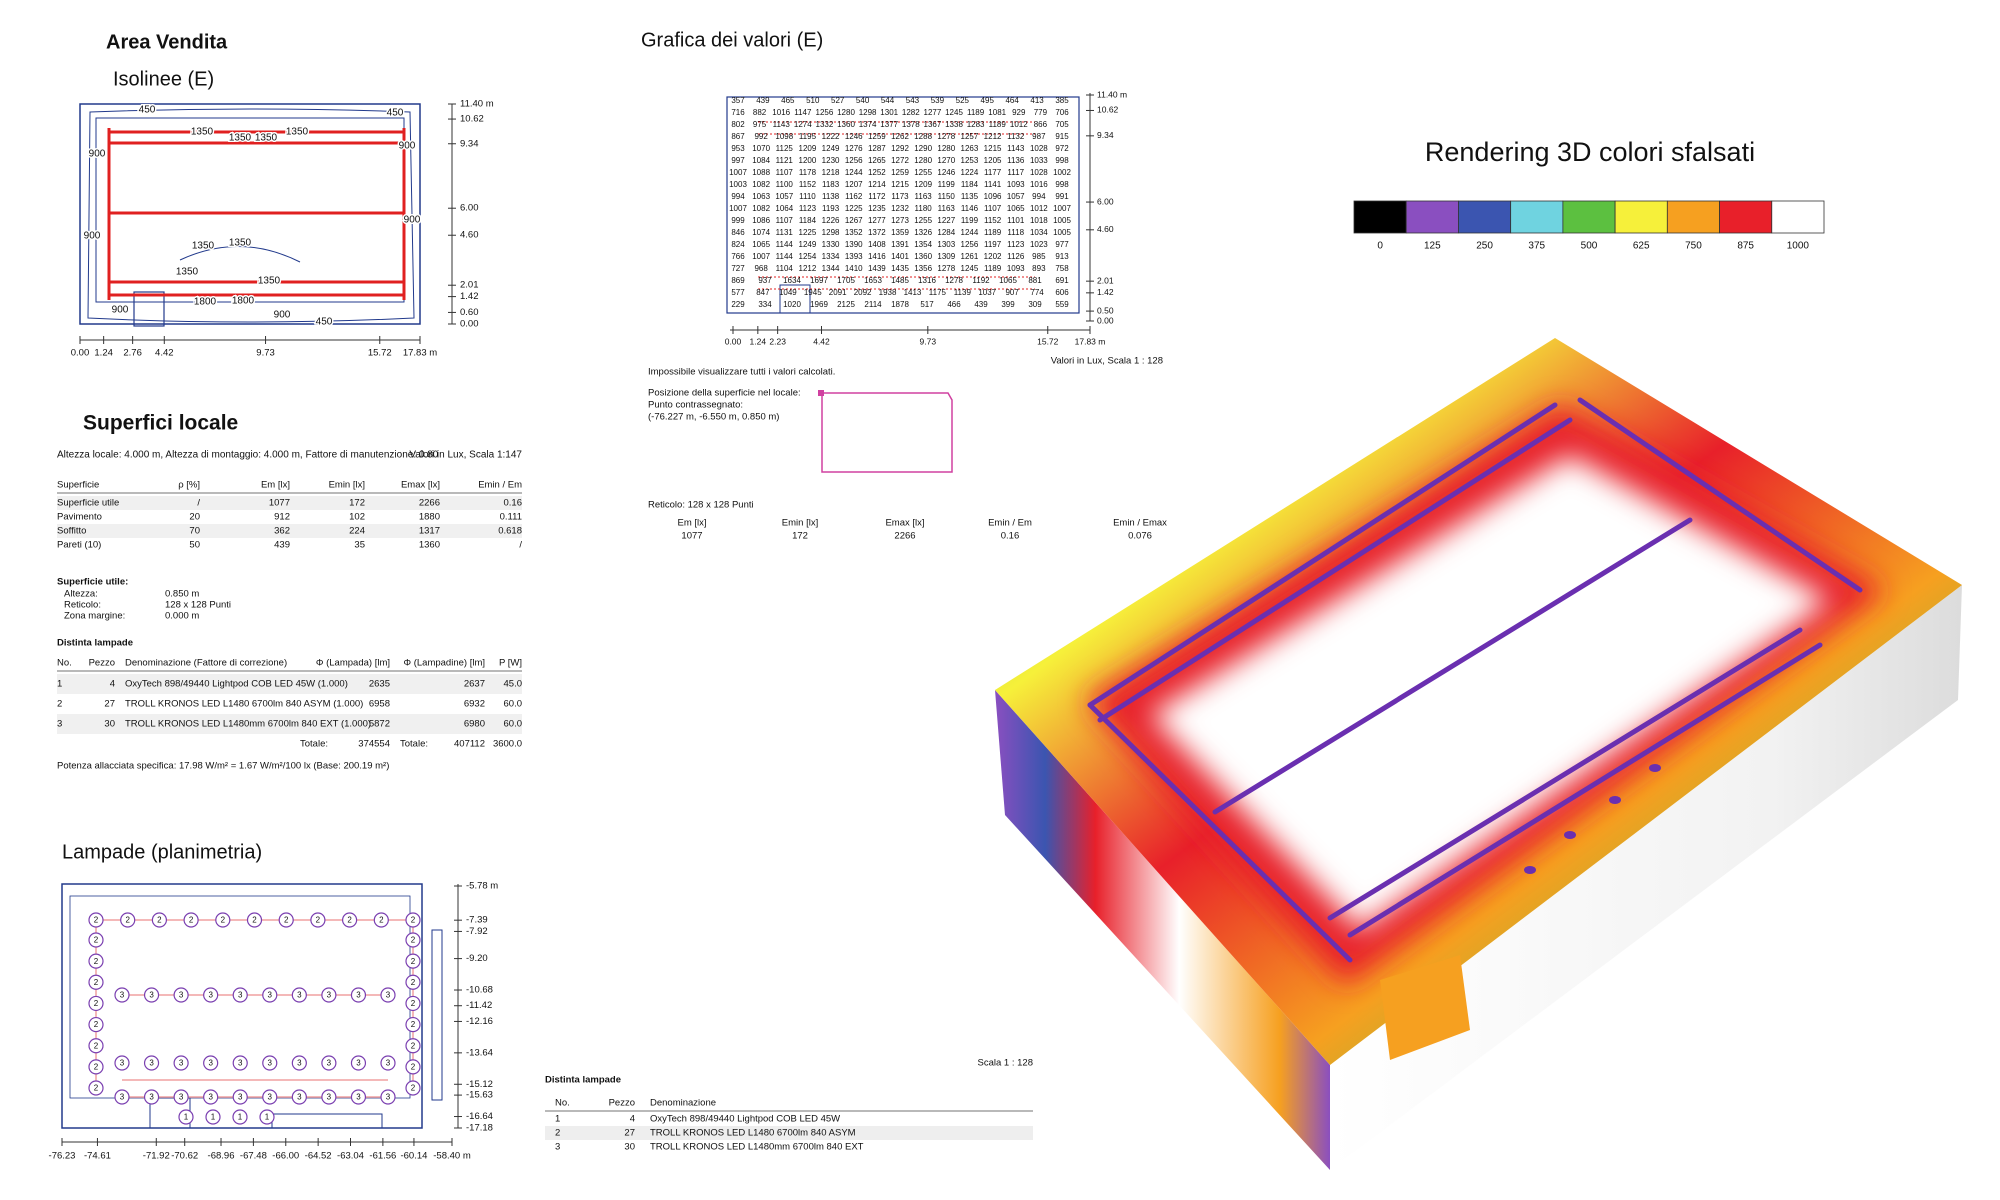  Describe the element at coordinates (81, 594) in the screenshot. I see `field-label: Altezza:` at that location.